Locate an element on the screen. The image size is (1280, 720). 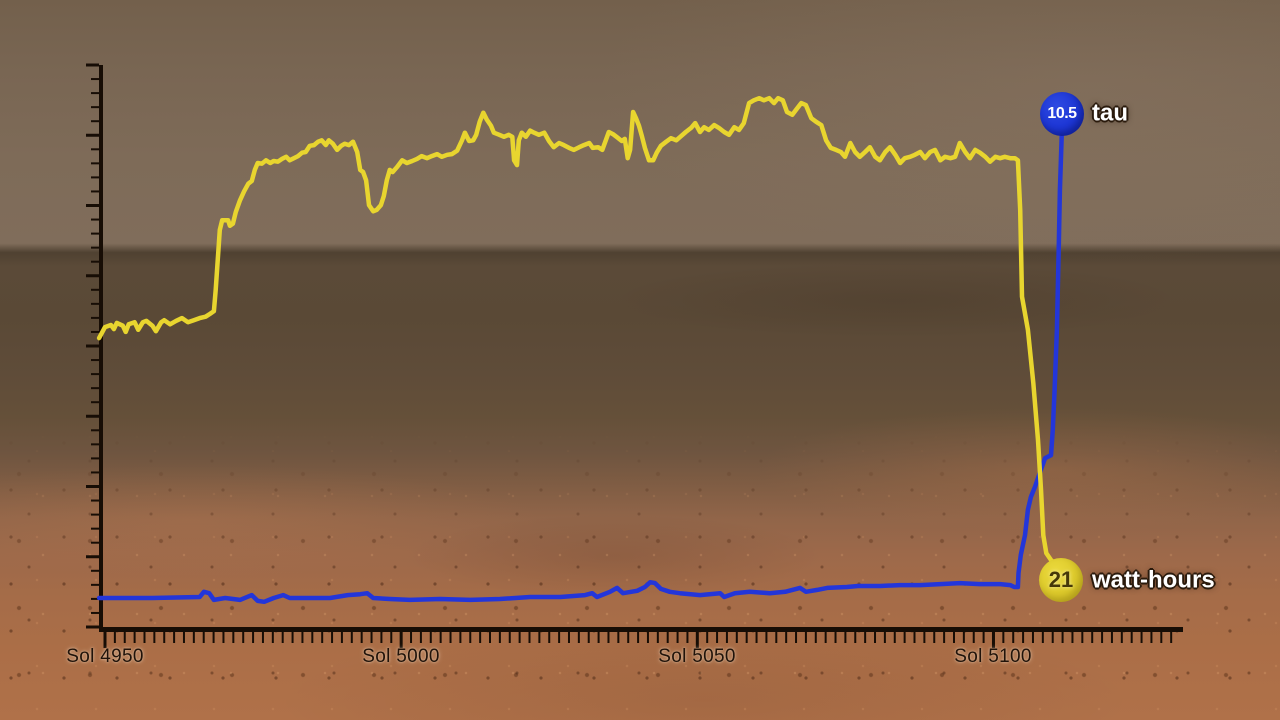
tau-value: 10.5 is located at coordinates (1062, 113).